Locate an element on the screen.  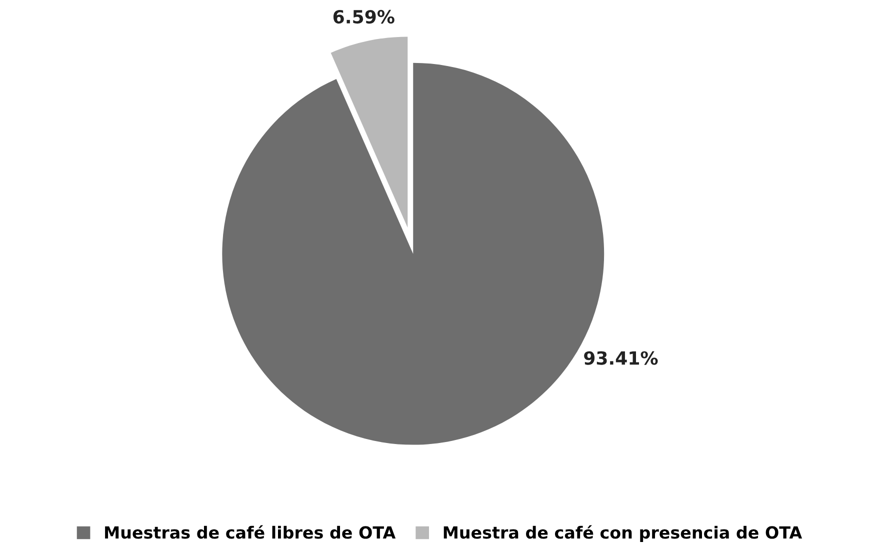
data-label: 6.59% is located at coordinates (363, 17).